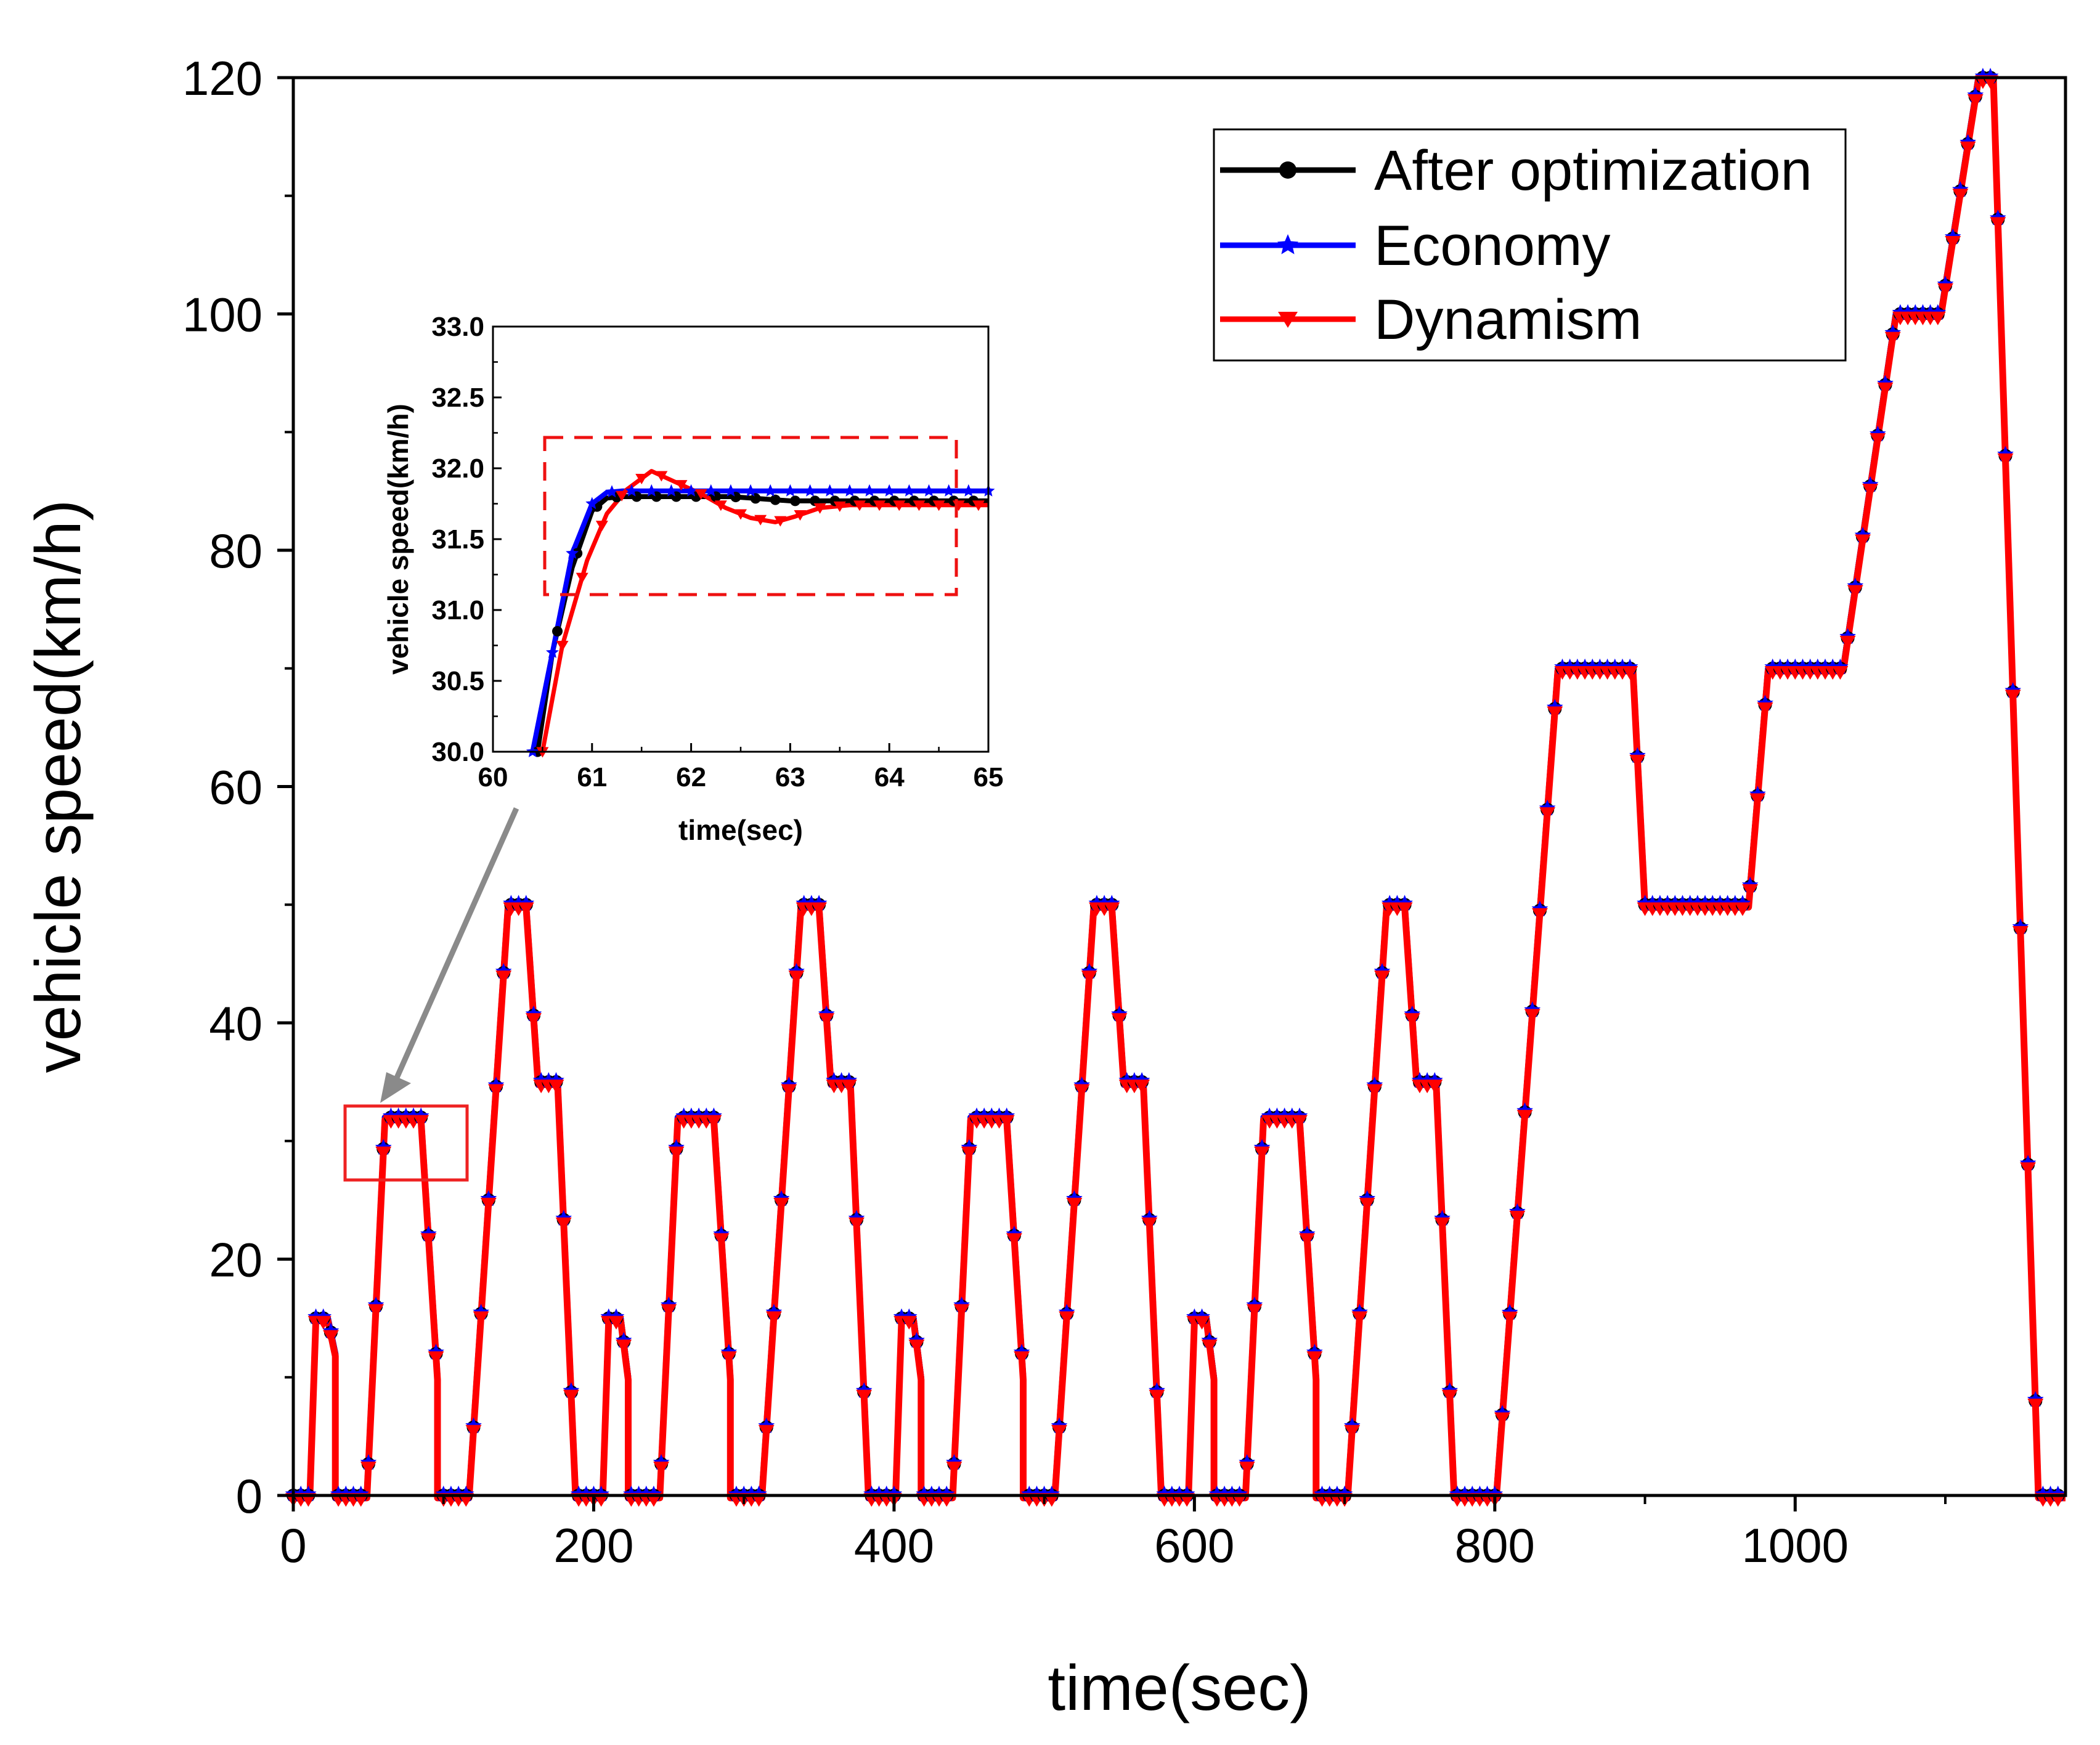 The image size is (2100, 1745). What do you see at coordinates (235, 787) in the screenshot?
I see `main-y-tick-label: 60` at bounding box center [235, 787].